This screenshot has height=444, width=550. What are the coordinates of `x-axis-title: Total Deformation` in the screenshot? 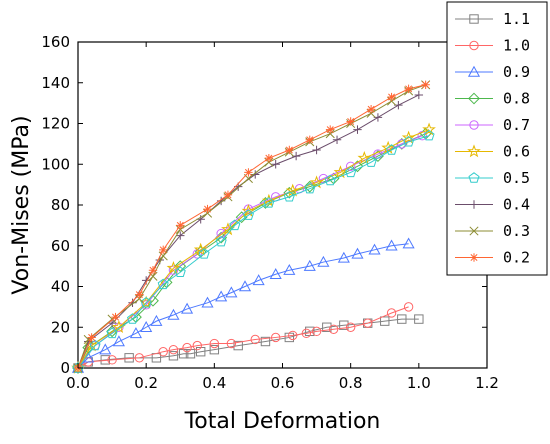 It's located at (282, 421).